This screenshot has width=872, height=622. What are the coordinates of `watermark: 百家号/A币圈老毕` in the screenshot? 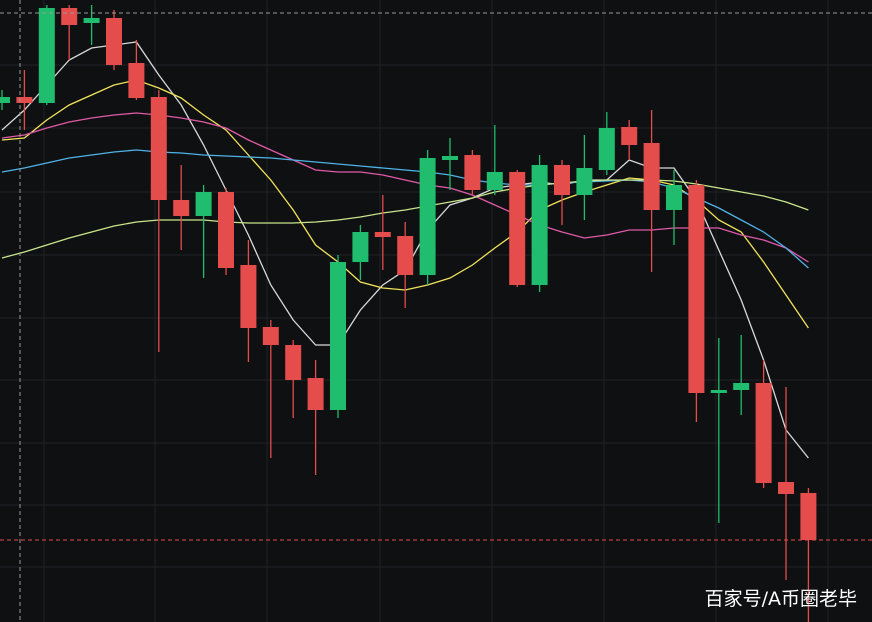 It's located at (781, 599).